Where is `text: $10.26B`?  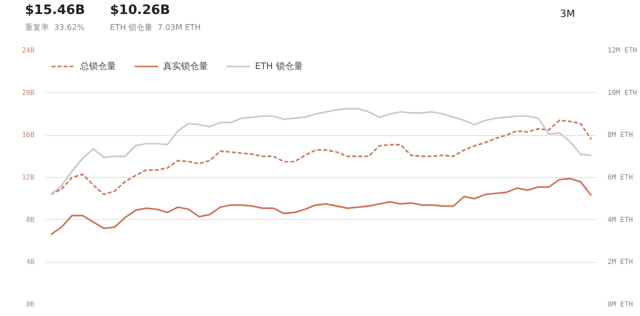
text: $10.26B is located at coordinates (140, 11).